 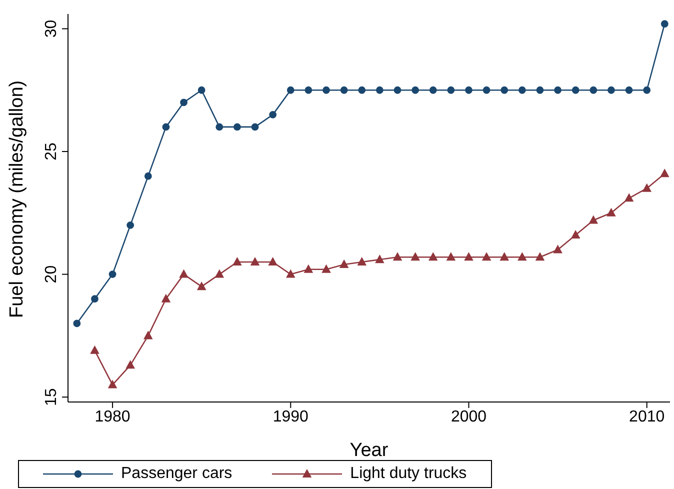 What do you see at coordinates (468, 417) in the screenshot?
I see `x-tick-label: 2000` at bounding box center [468, 417].